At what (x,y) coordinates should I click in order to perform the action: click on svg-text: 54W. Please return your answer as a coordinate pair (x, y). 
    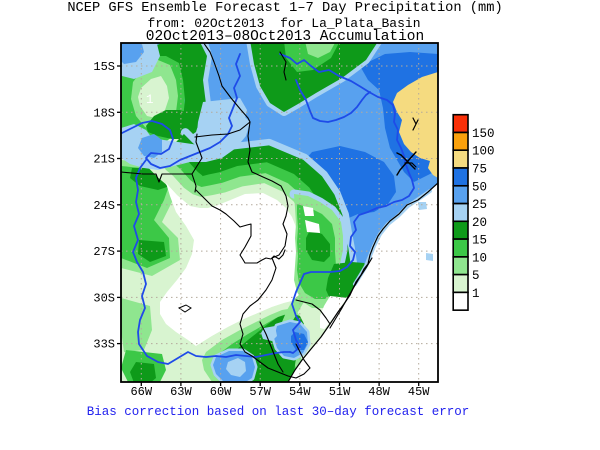
    Looking at the image, I should click on (300, 392).